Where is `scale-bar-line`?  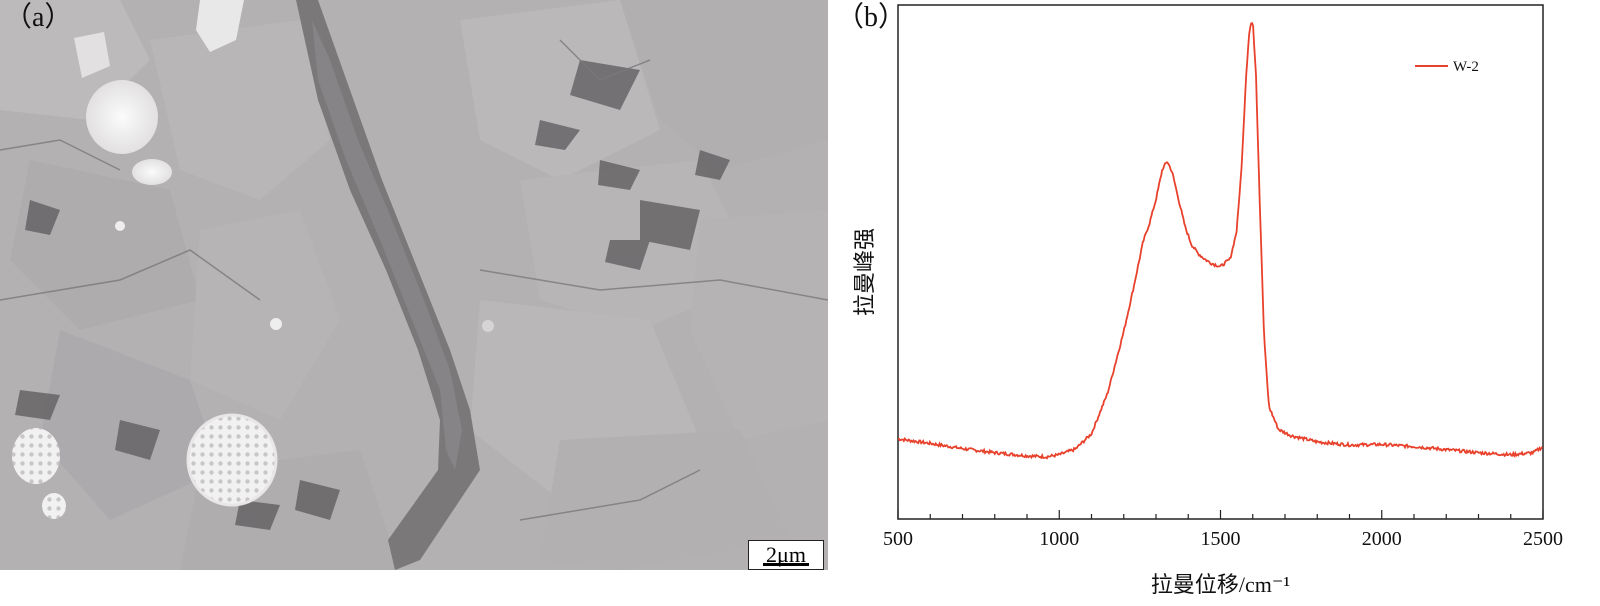
scale-bar-line is located at coordinates (786, 564).